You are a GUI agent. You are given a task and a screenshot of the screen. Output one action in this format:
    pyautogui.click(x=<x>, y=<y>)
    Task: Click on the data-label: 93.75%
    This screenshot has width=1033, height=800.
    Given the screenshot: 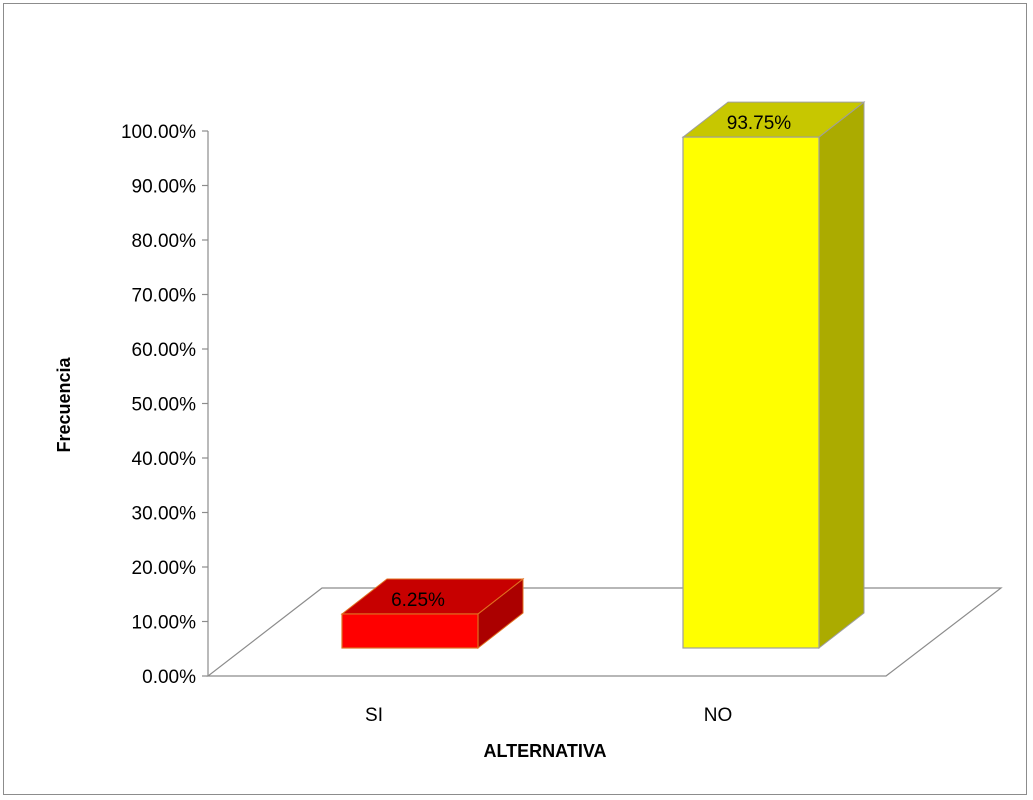 What is the action you would take?
    pyautogui.click(x=759, y=123)
    